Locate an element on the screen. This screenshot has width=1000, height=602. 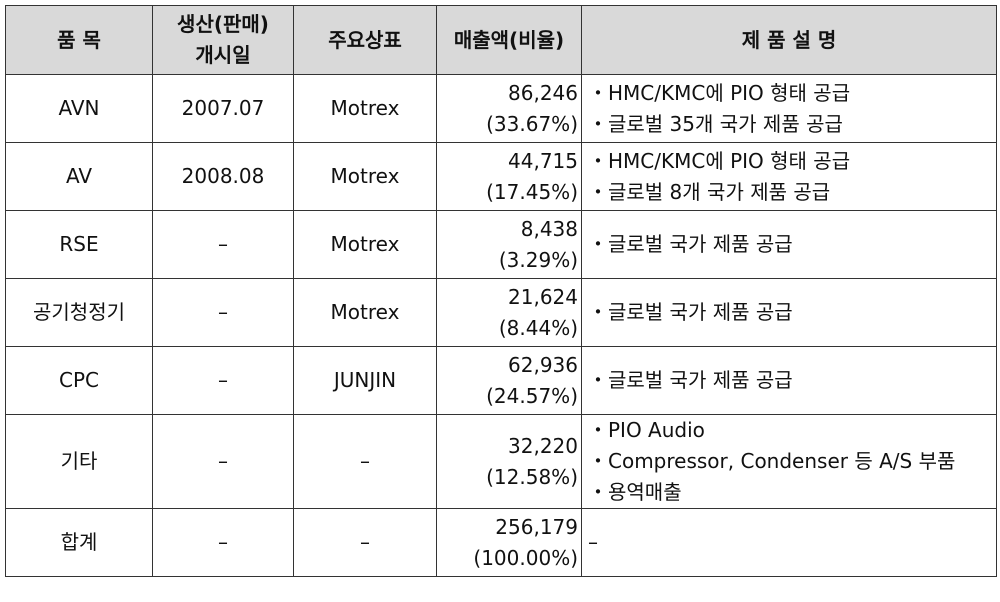
cell-item: RSE is located at coordinates (79, 244).